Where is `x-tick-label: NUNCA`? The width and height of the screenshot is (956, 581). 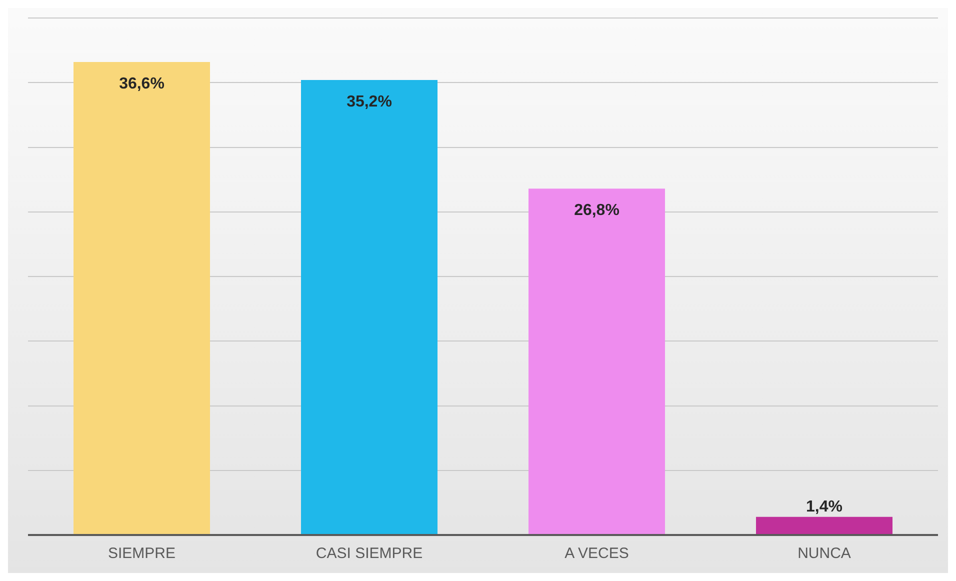
x-tick-label: NUNCA is located at coordinates (824, 553).